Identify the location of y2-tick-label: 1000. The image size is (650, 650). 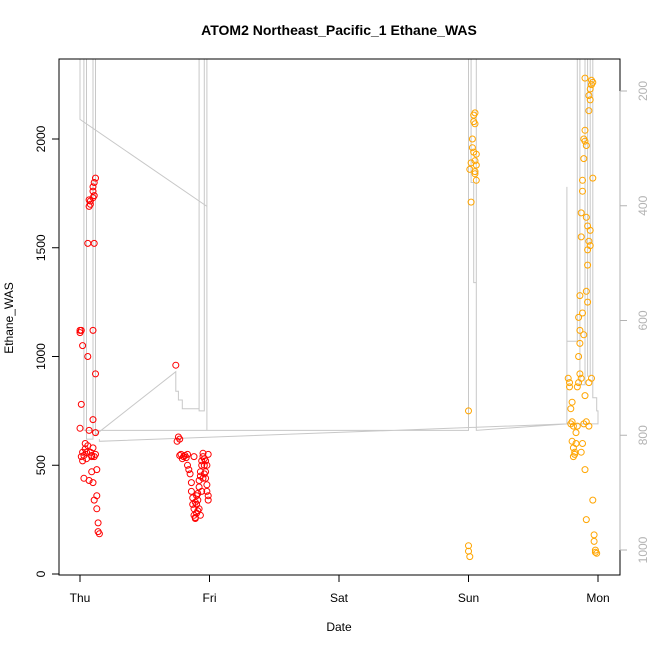
(643, 549).